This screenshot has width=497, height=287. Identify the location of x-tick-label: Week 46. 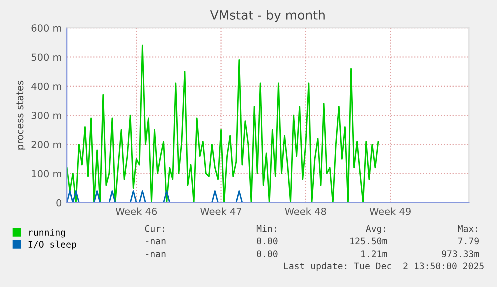
(137, 212).